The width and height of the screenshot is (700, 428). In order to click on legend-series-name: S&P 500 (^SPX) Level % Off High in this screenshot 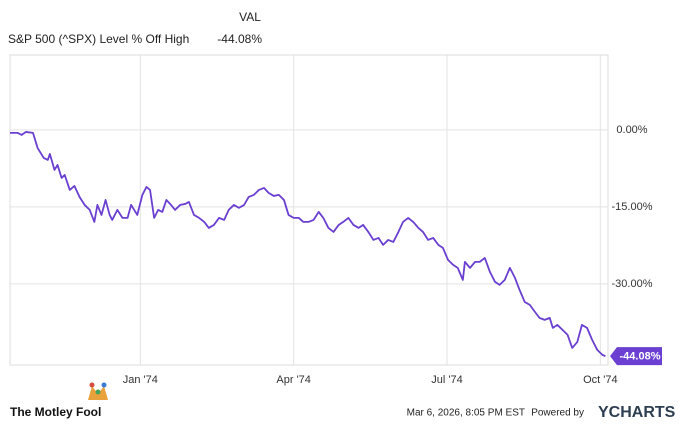, I will do `click(98, 39)`.